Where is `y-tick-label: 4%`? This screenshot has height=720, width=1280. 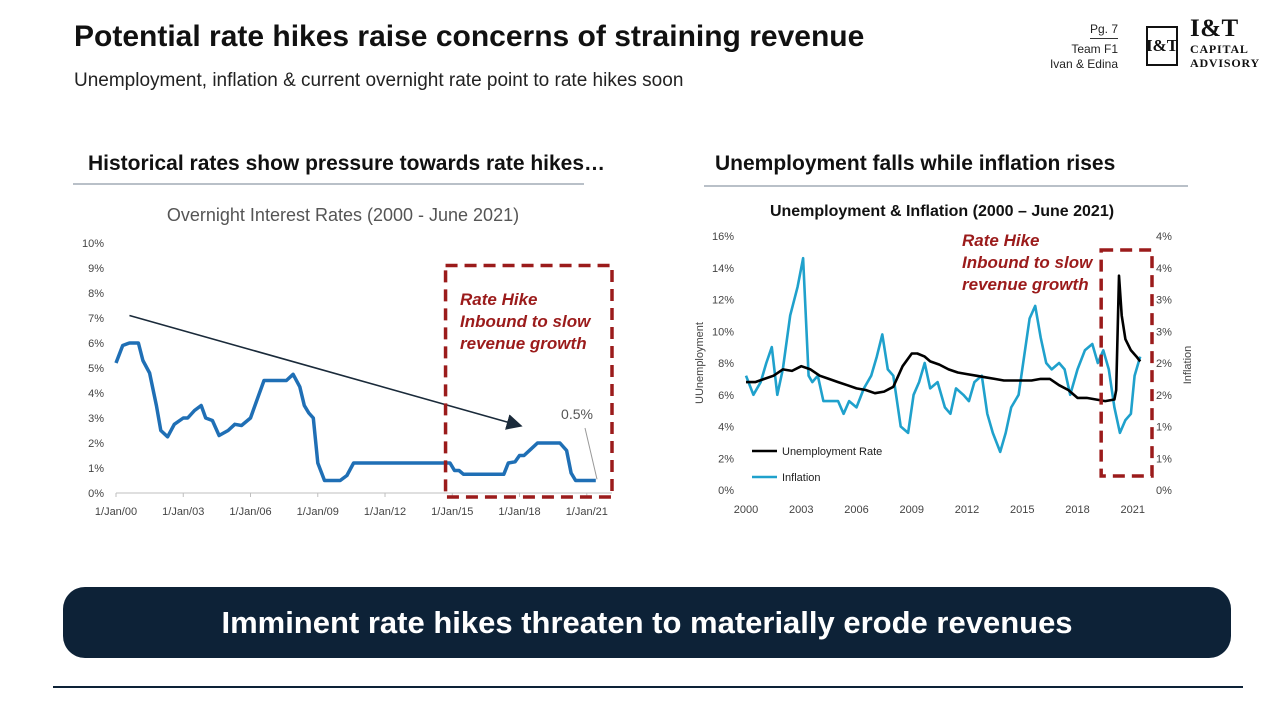 y-tick-label: 4% is located at coordinates (96, 394).